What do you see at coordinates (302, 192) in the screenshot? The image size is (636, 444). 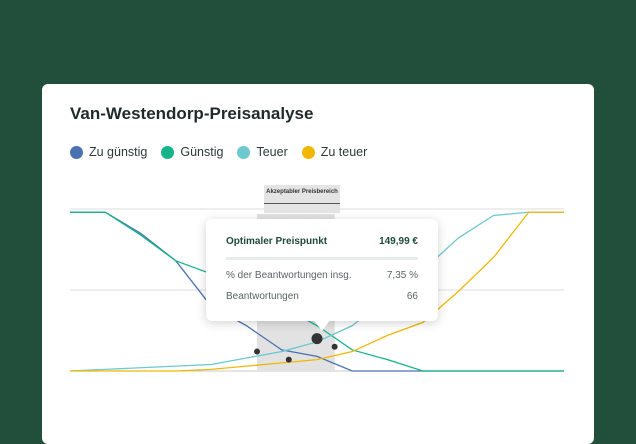 I see `acceptable-range-label-text: Akzeptabler Preisbereich` at bounding box center [302, 192].